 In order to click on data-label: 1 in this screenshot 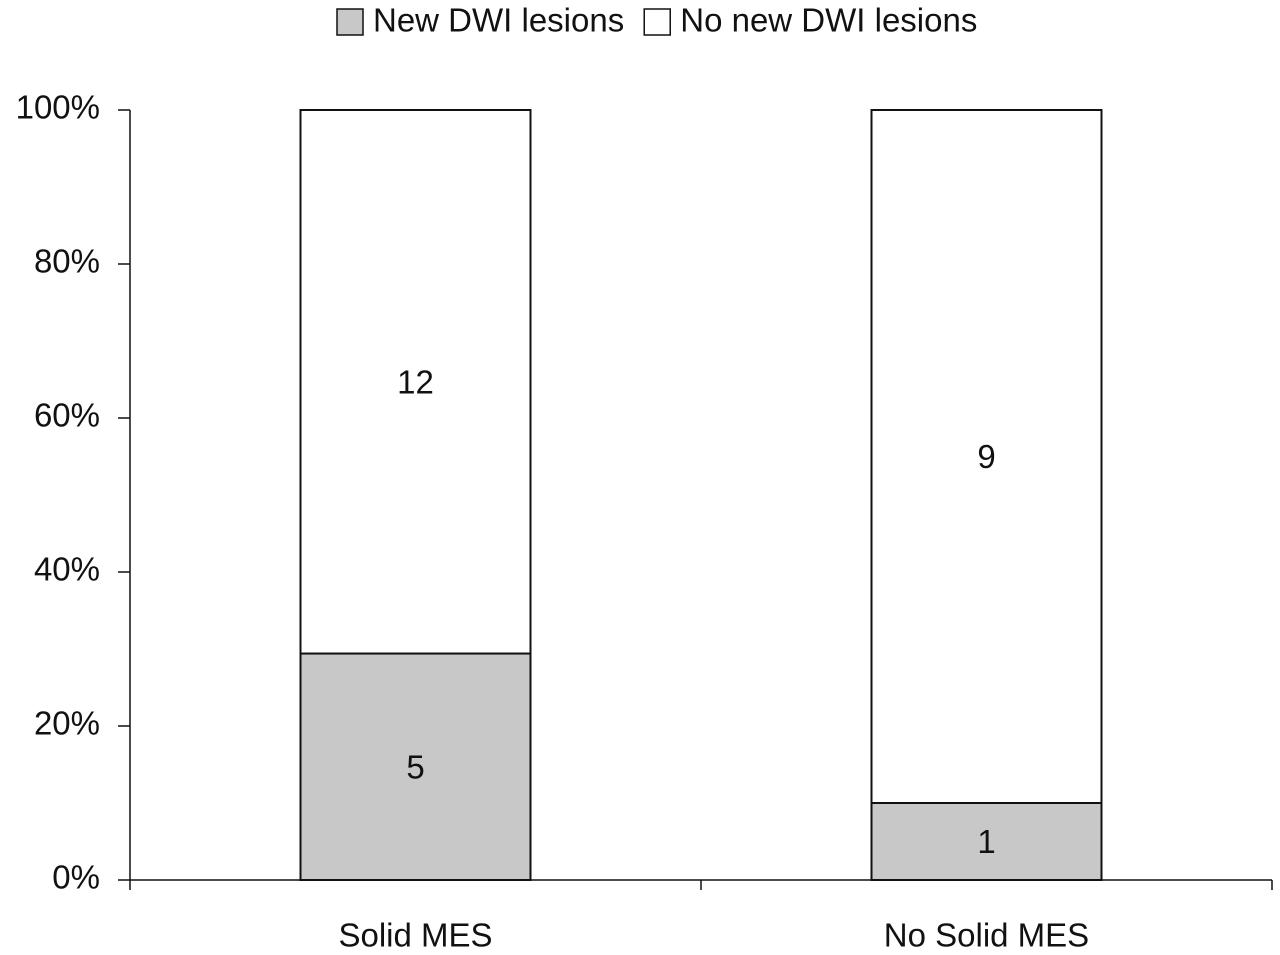, I will do `click(986, 841)`.